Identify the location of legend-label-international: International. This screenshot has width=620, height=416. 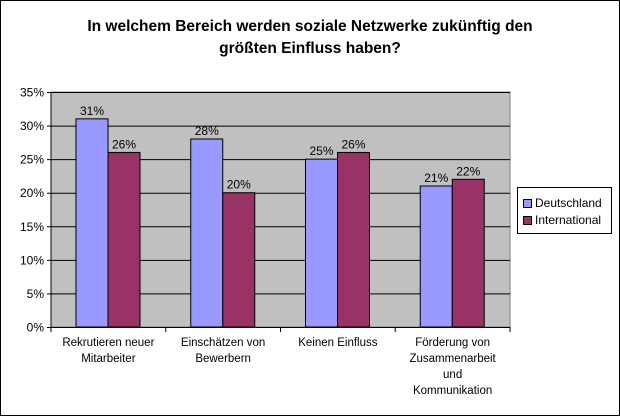
(568, 220).